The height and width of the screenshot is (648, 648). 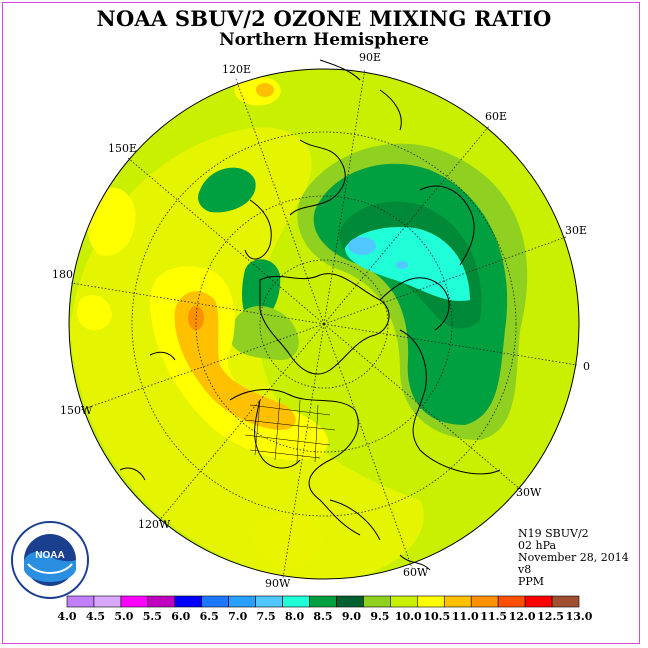 What do you see at coordinates (95, 616) in the screenshot?
I see `colorbar-tick-label: 4.5` at bounding box center [95, 616].